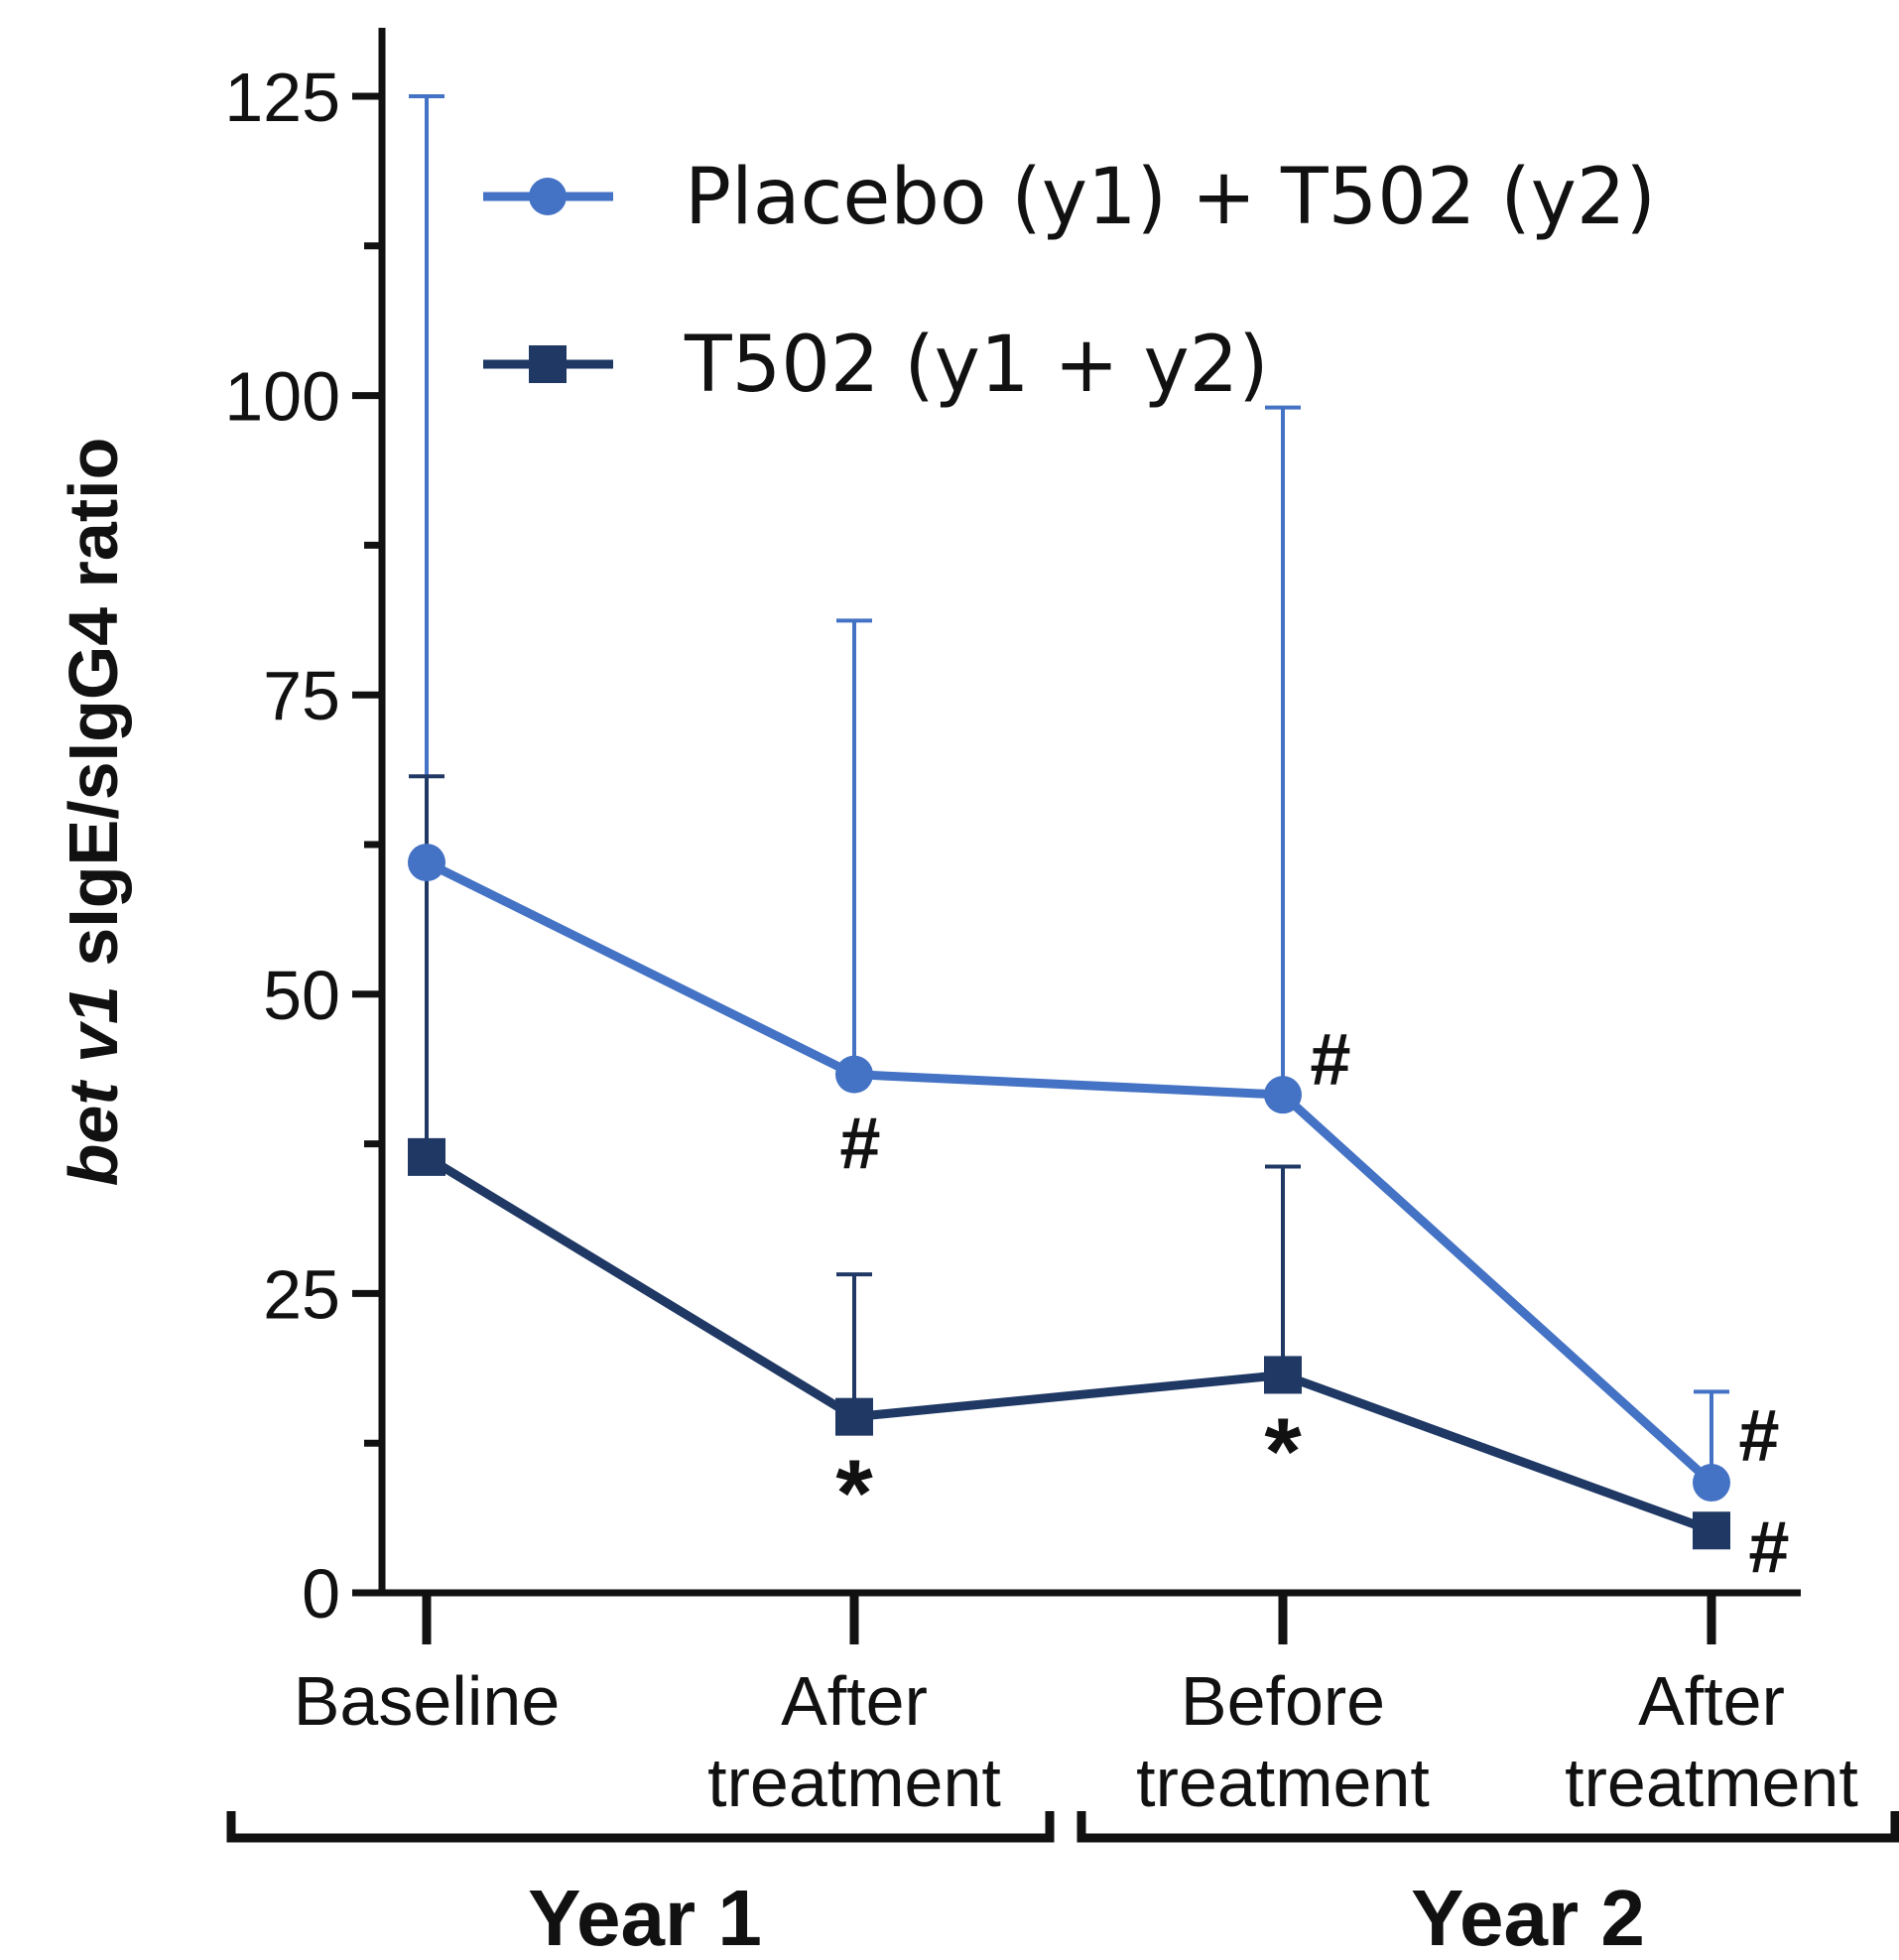 This screenshot has height=1960, width=1899. I want to click on y-axis-label-rest: sIgE/sIgG4 ratio, so click(93, 711).